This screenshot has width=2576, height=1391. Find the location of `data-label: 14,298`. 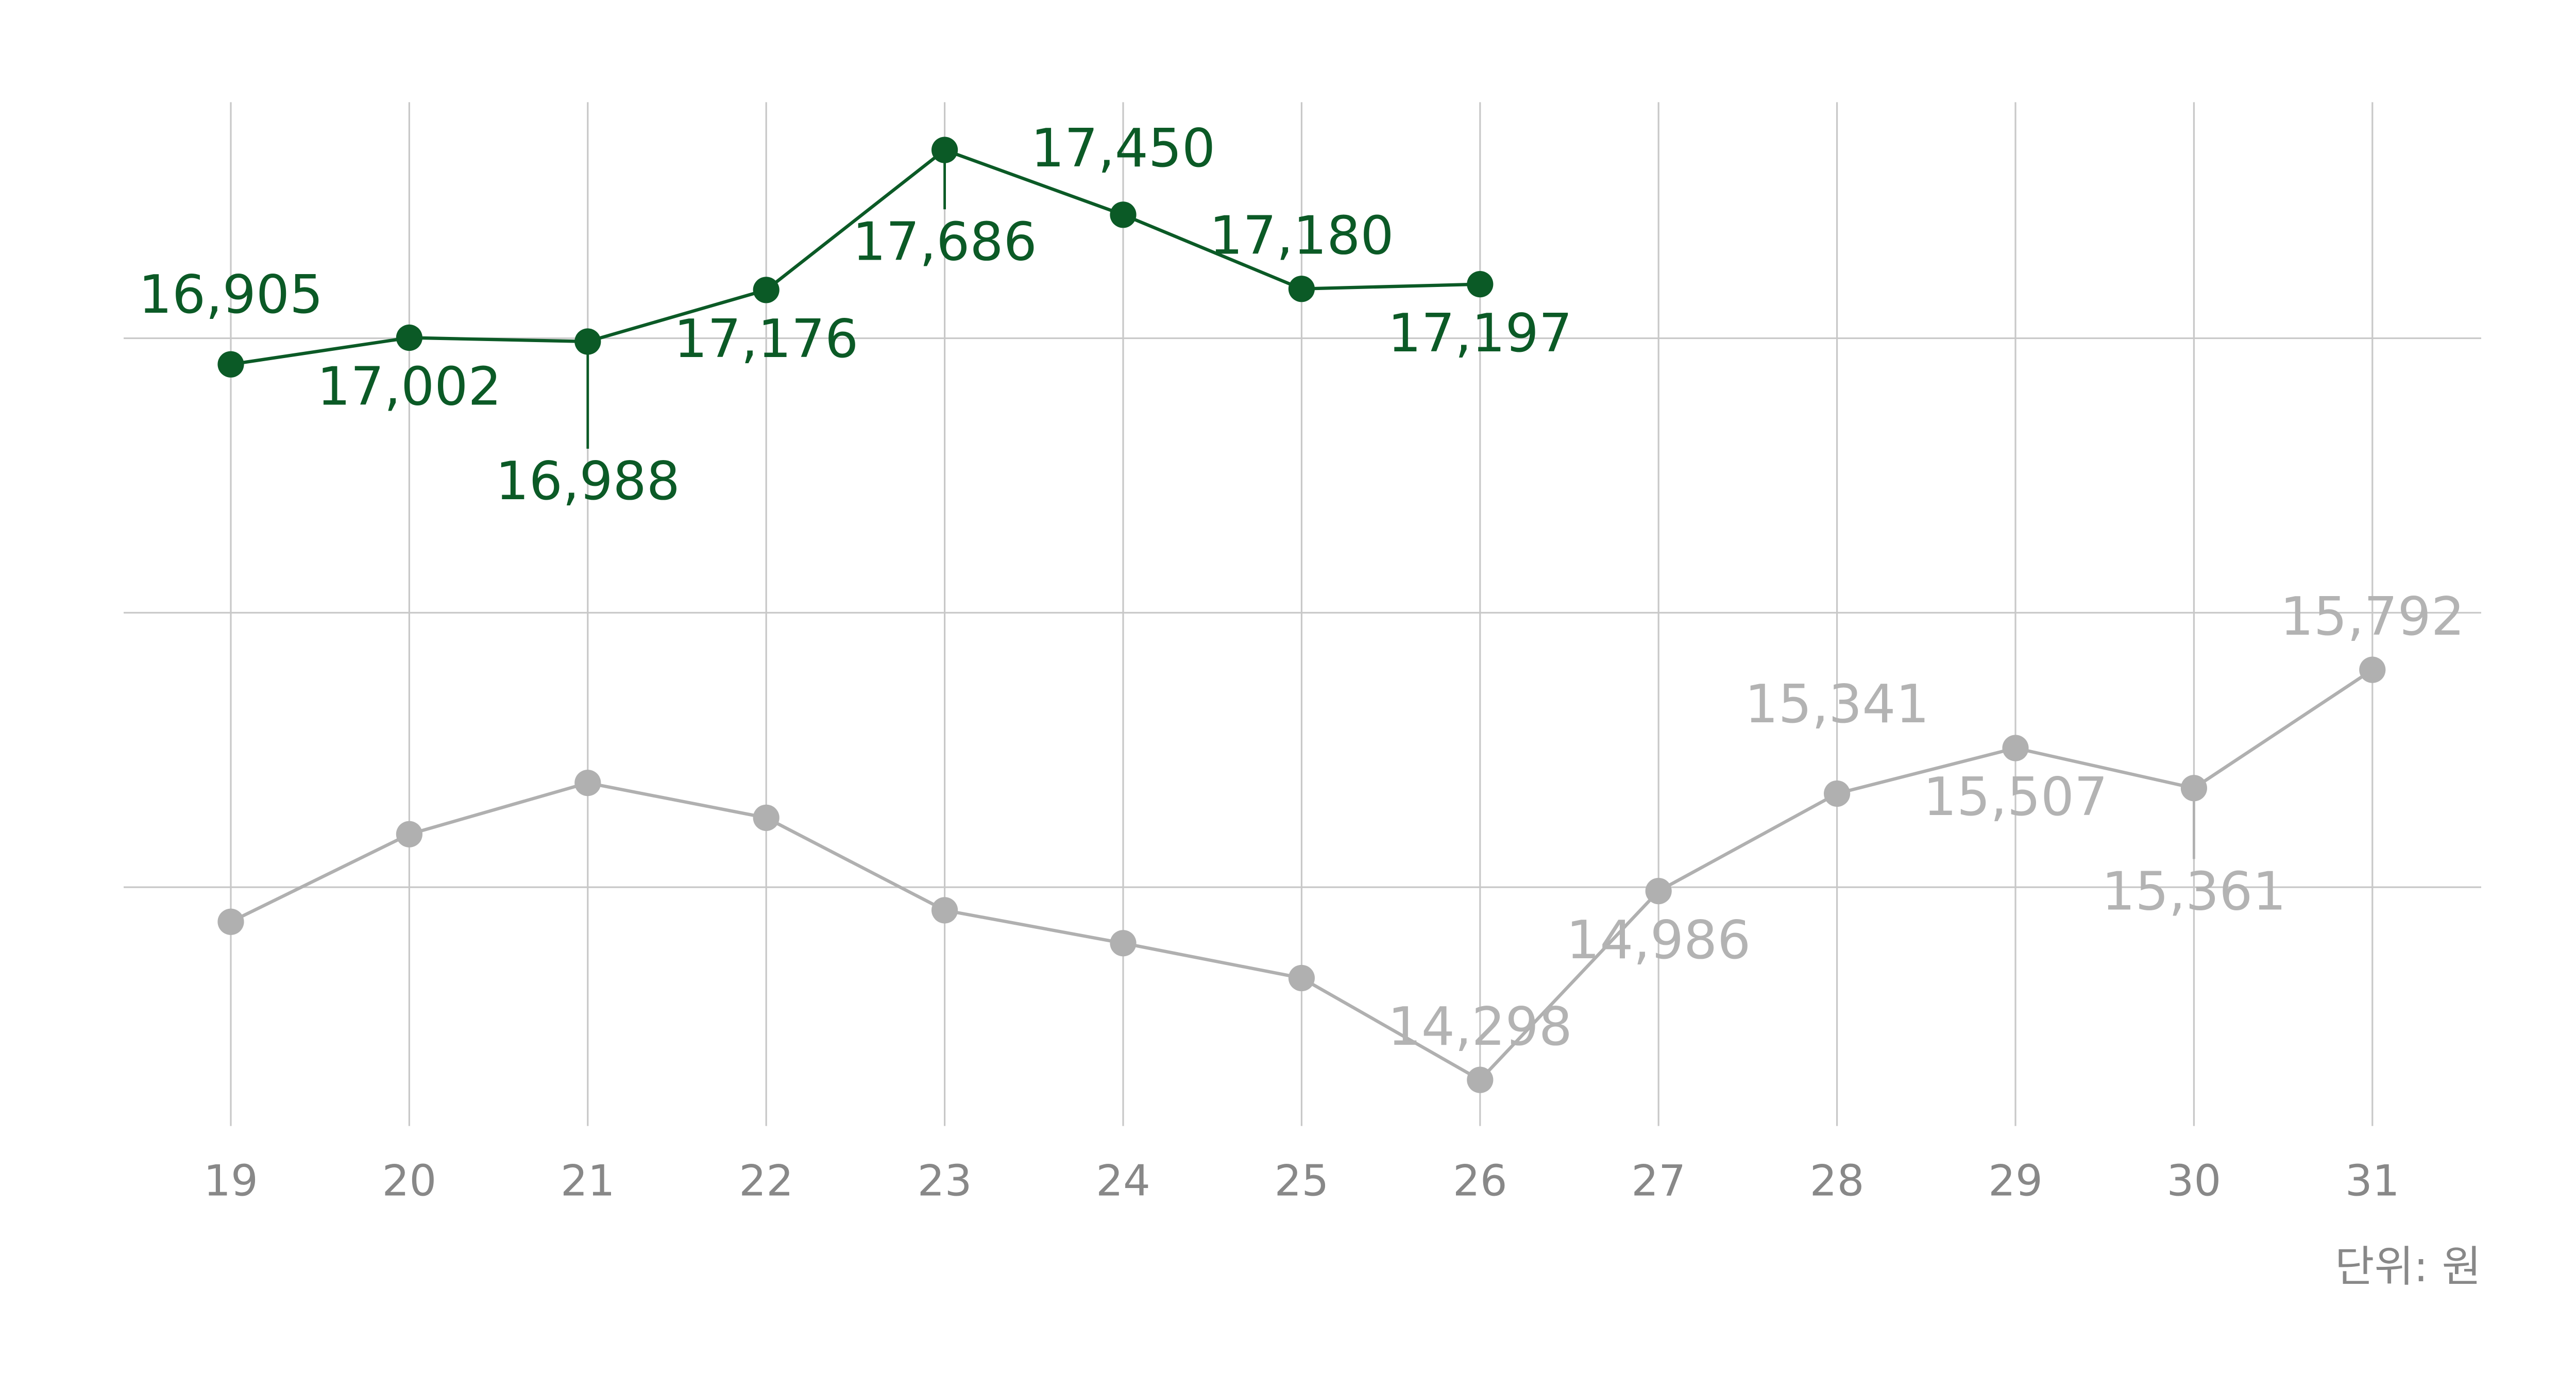

data-label: 14,298 is located at coordinates (1480, 1027).